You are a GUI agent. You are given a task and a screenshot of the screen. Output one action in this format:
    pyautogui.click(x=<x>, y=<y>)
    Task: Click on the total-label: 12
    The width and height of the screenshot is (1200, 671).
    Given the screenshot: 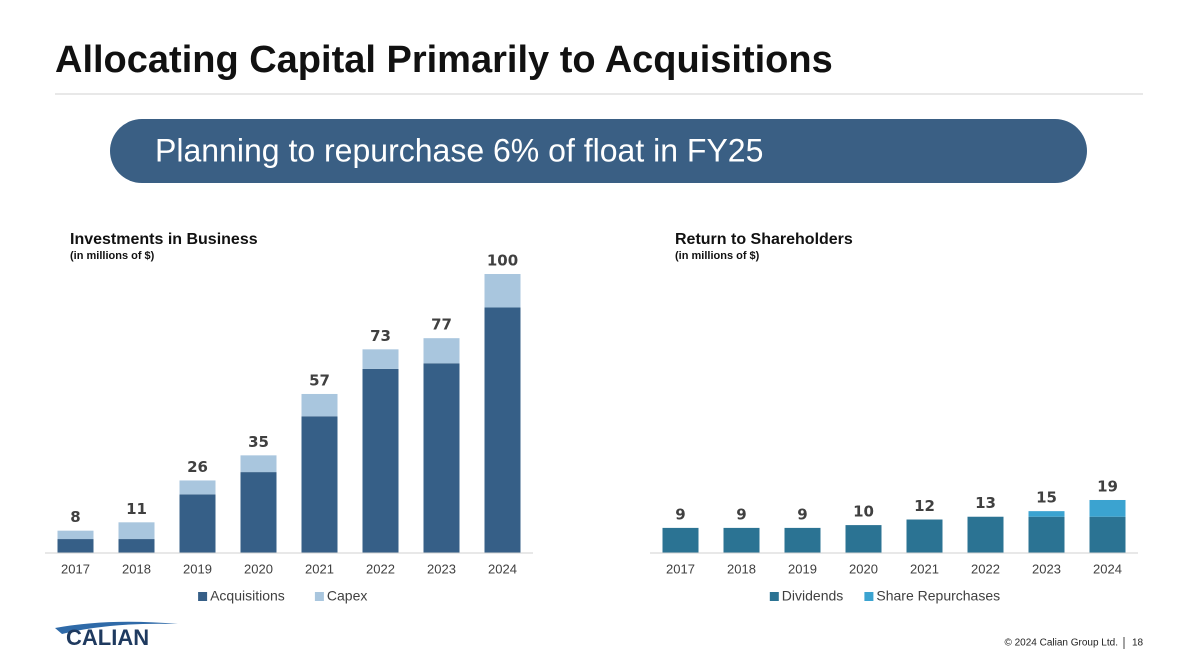 What is the action you would take?
    pyautogui.click(x=924, y=506)
    